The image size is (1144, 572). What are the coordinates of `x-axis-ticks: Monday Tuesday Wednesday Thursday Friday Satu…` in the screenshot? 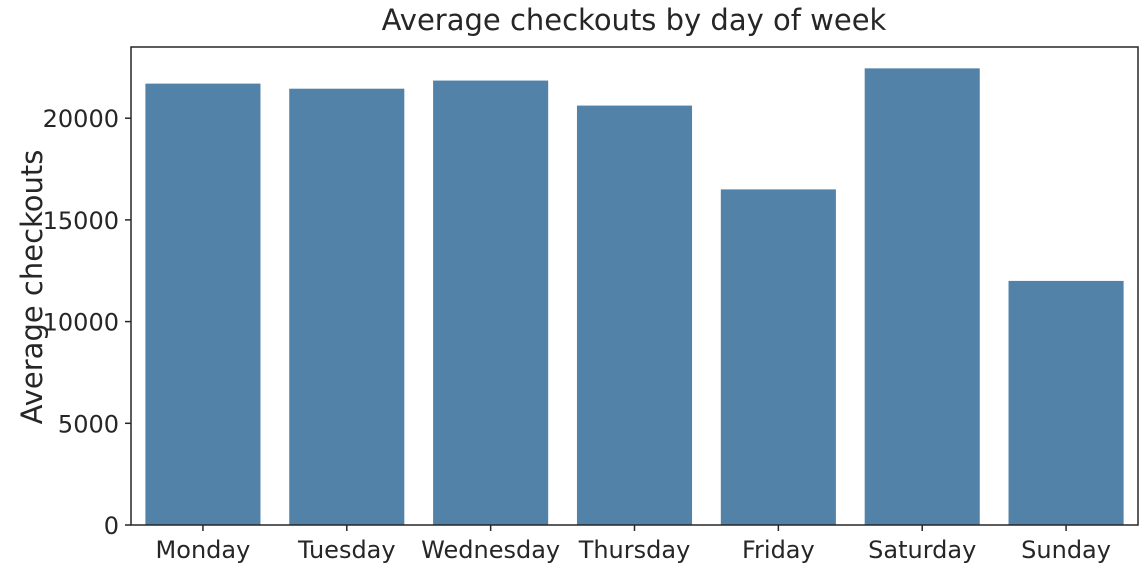 It's located at (633, 544).